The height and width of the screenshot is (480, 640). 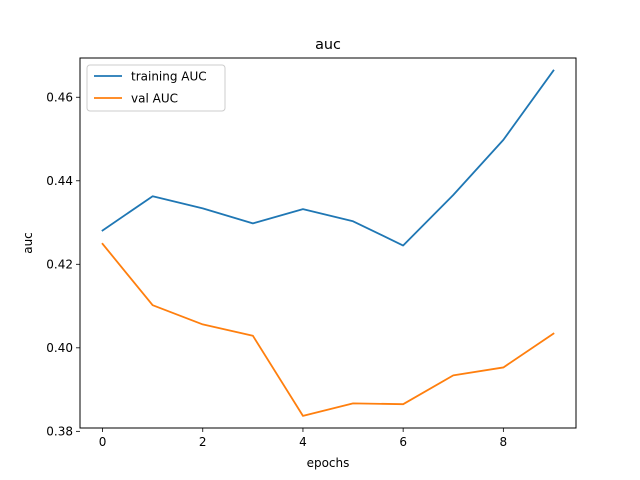 What do you see at coordinates (156, 88) in the screenshot?
I see `legend: training AUC val AUC` at bounding box center [156, 88].